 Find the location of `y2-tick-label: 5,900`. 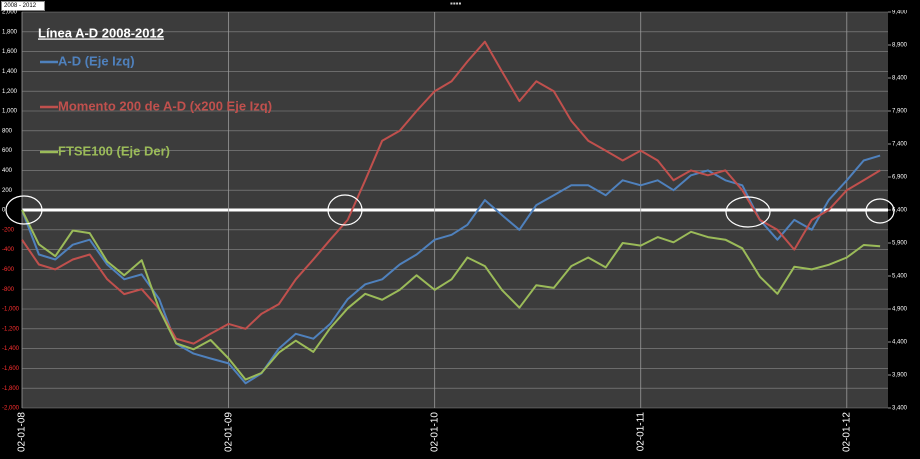

y2-tick-label: 5,900 is located at coordinates (900, 244).